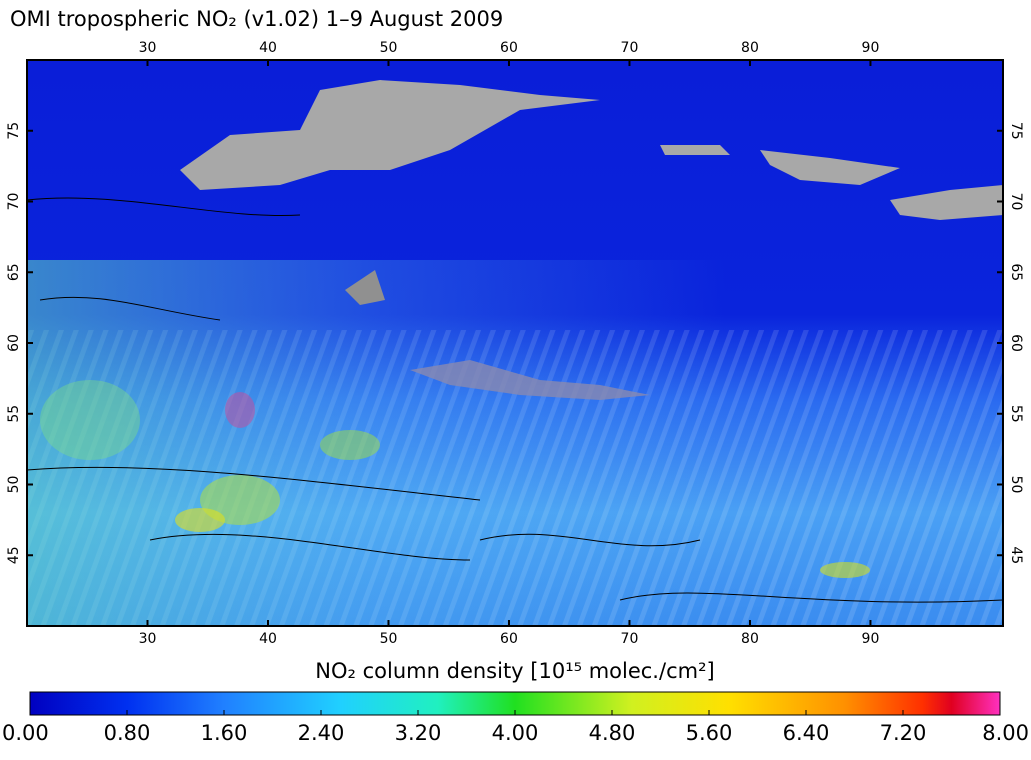 Image resolution: width=1031 pixels, height=760 pixels. I want to click on colorbar-label: NO₂ column density [10¹⁵ molec./cm²], so click(514, 671).